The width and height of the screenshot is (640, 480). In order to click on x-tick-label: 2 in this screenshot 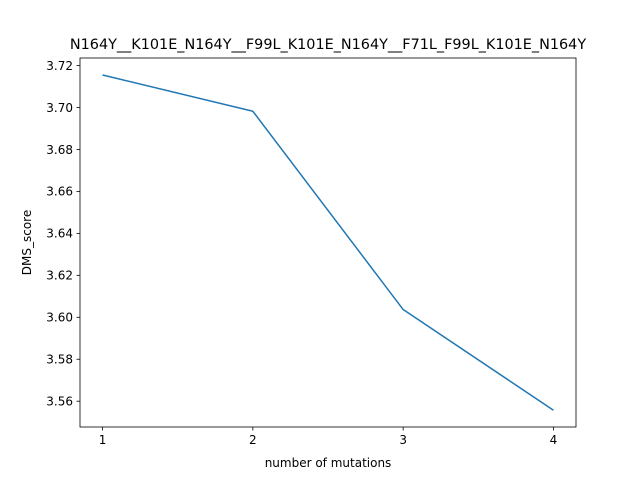, I will do `click(253, 440)`.